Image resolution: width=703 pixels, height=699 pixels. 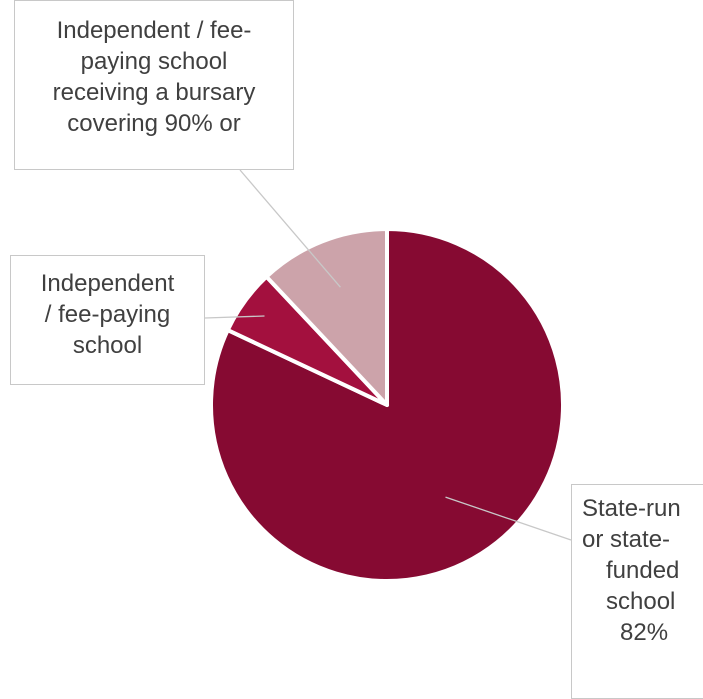 I want to click on slice-label-independent: Independent / fee-paying school, so click(x=107, y=320).